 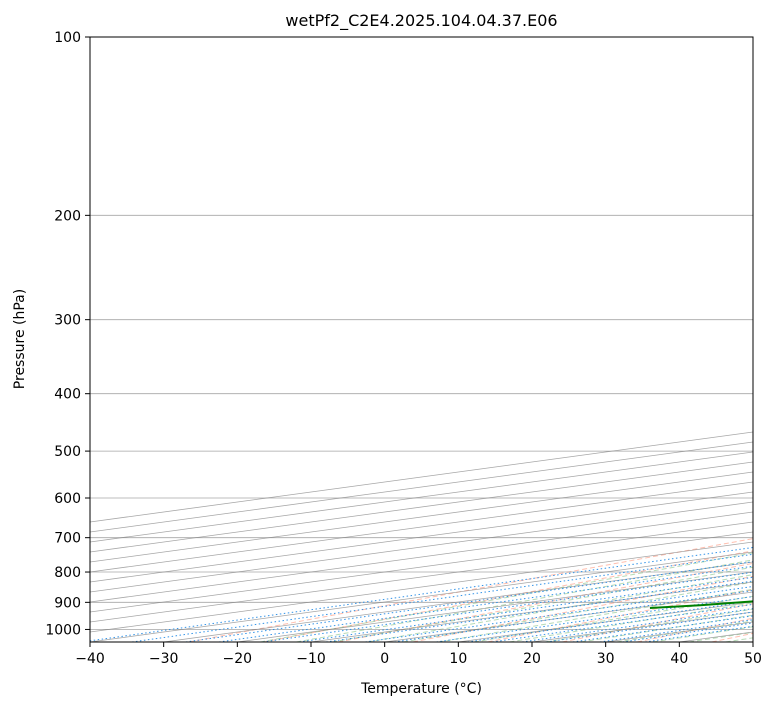 What do you see at coordinates (67, 603) in the screenshot?
I see `y-tick-label: 900` at bounding box center [67, 603].